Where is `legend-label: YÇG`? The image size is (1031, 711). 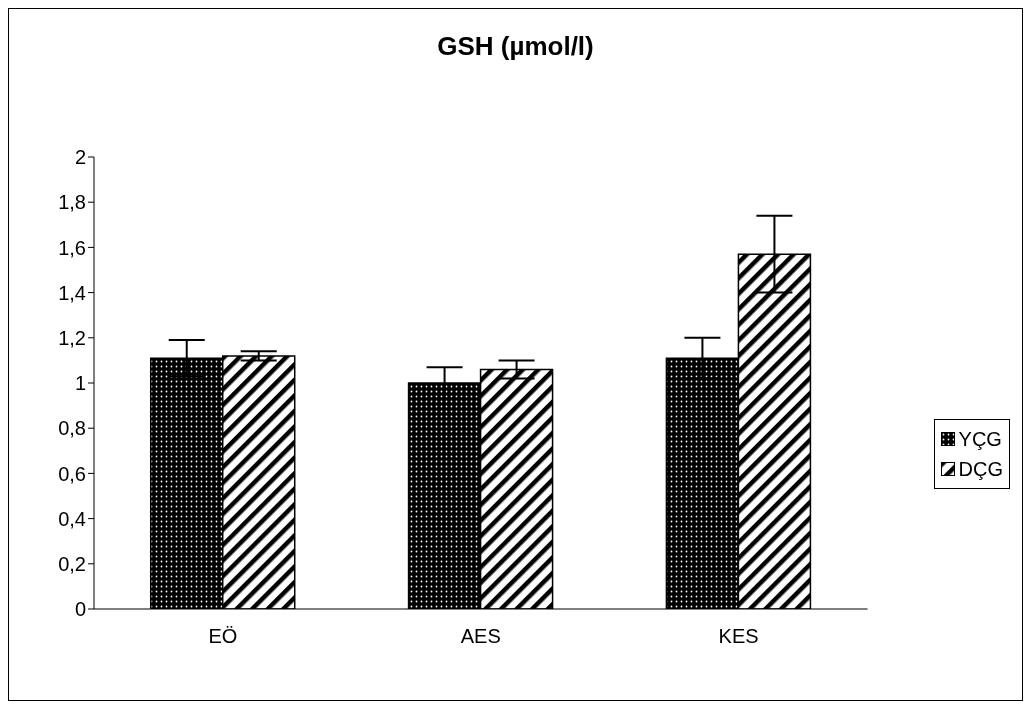
legend-label: YÇG is located at coordinates (980, 439).